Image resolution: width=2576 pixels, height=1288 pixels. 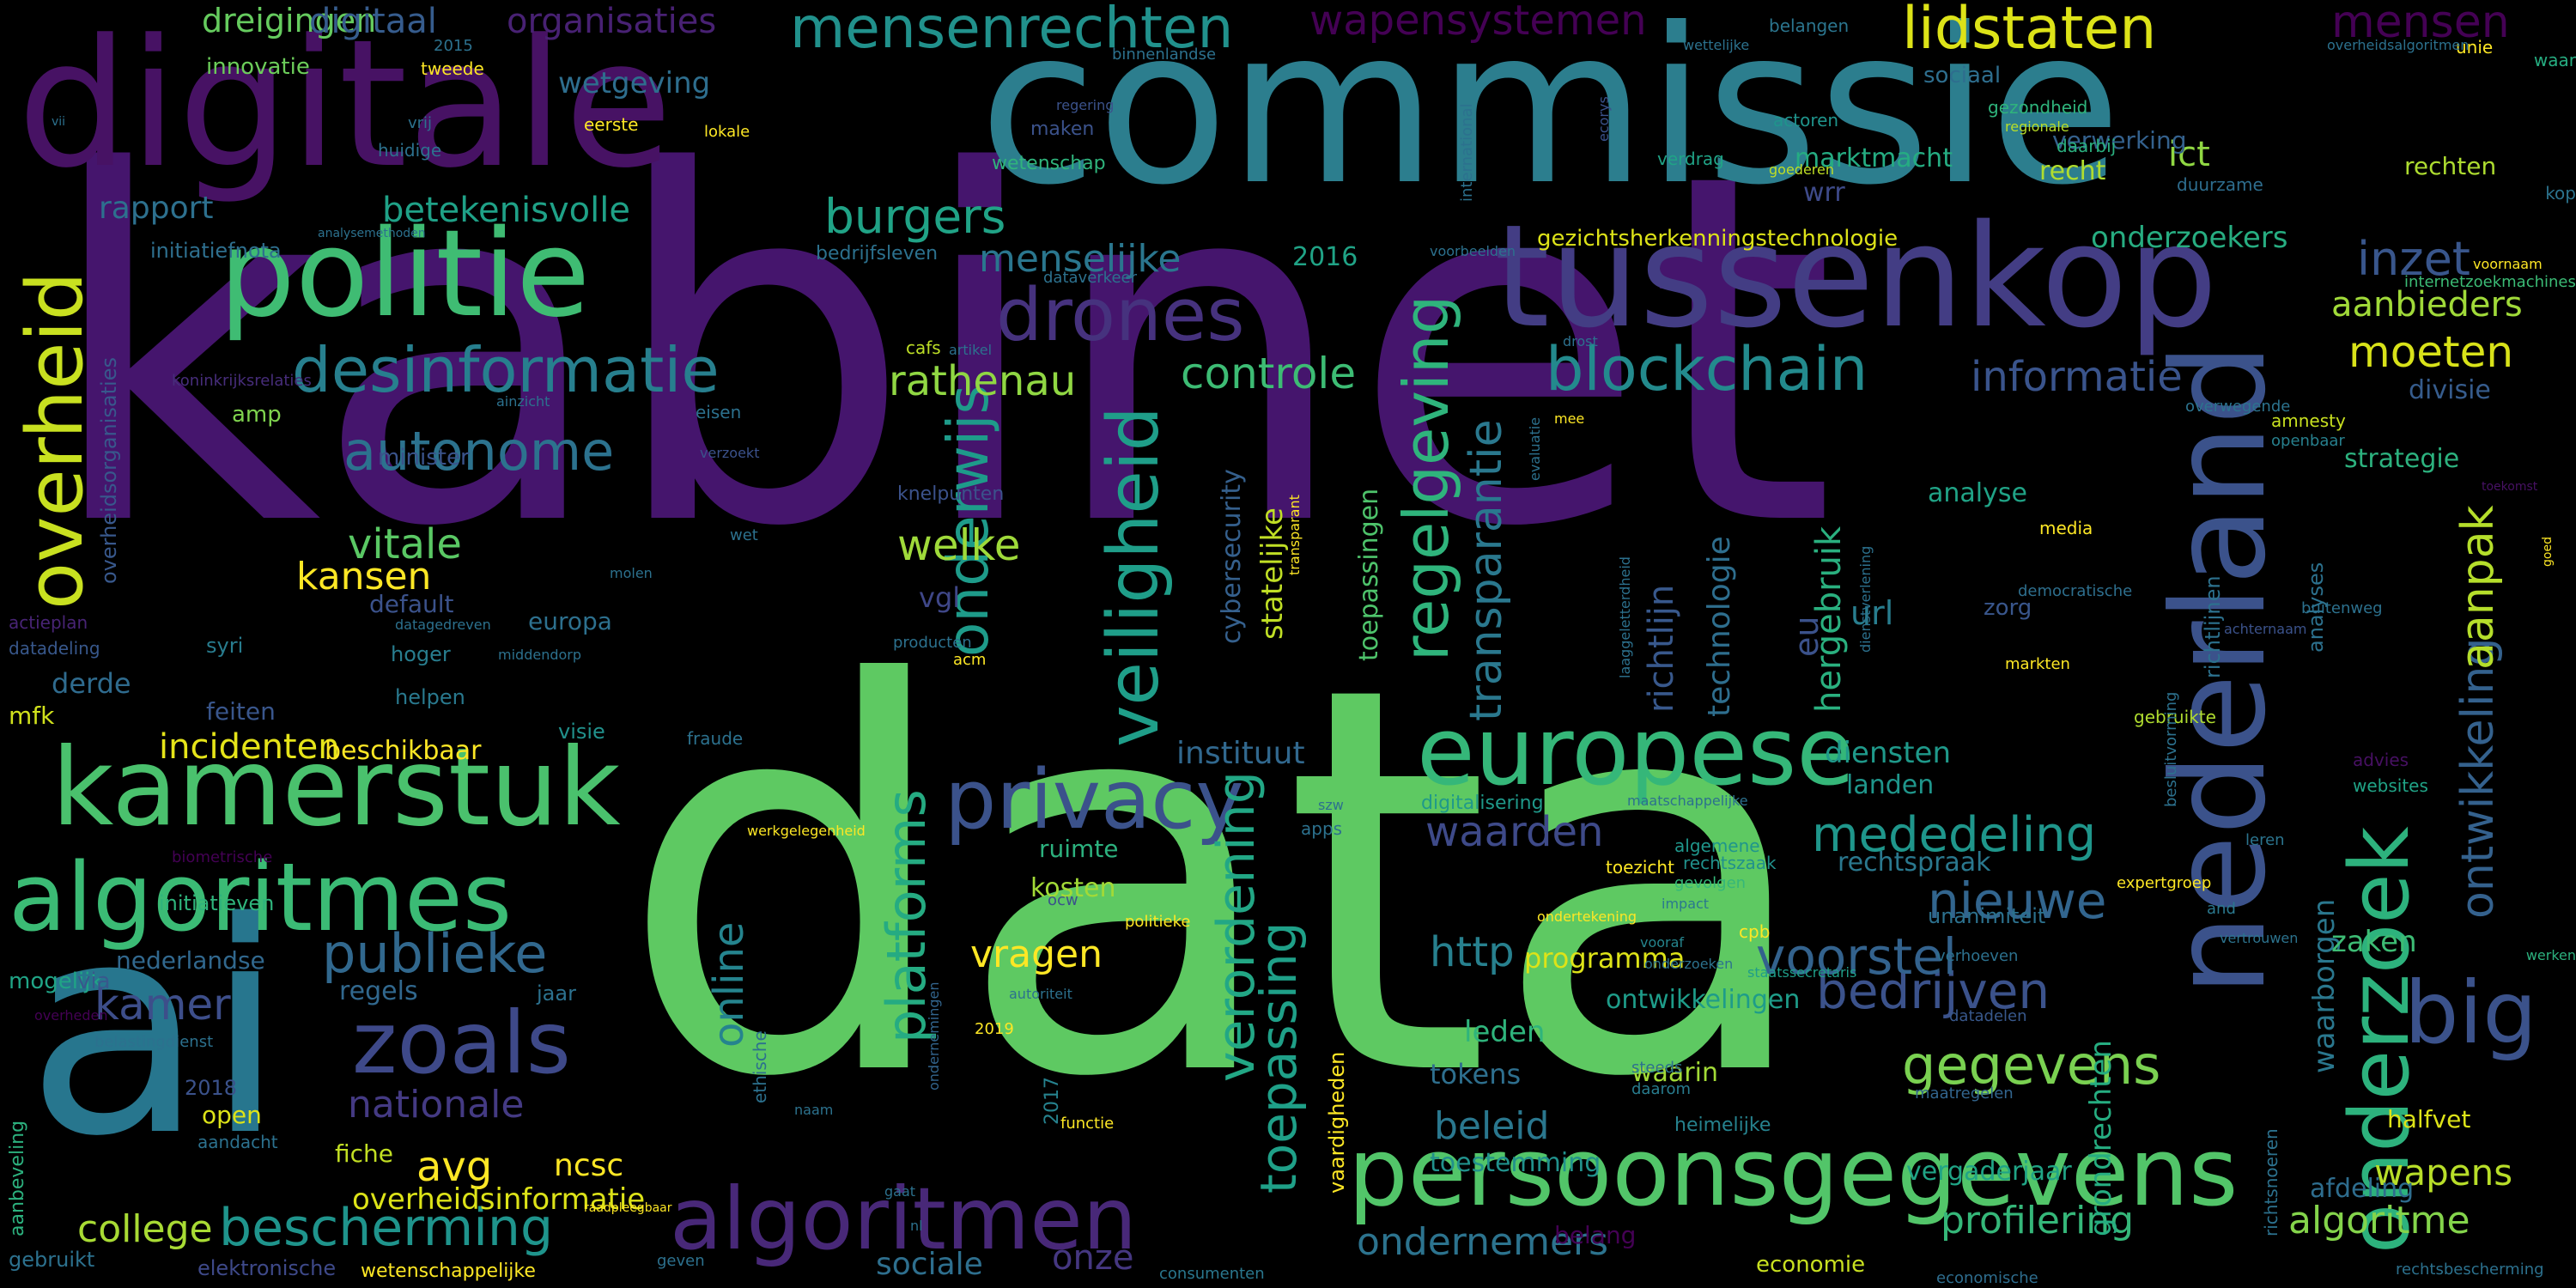 What do you see at coordinates (715, 738) in the screenshot?
I see `word-fraude: fraude` at bounding box center [715, 738].